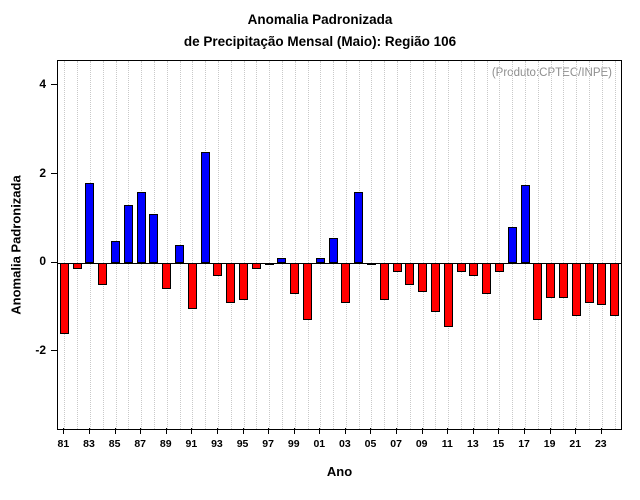  Describe the element at coordinates (128, 234) in the screenshot. I see `bar-1986` at that location.